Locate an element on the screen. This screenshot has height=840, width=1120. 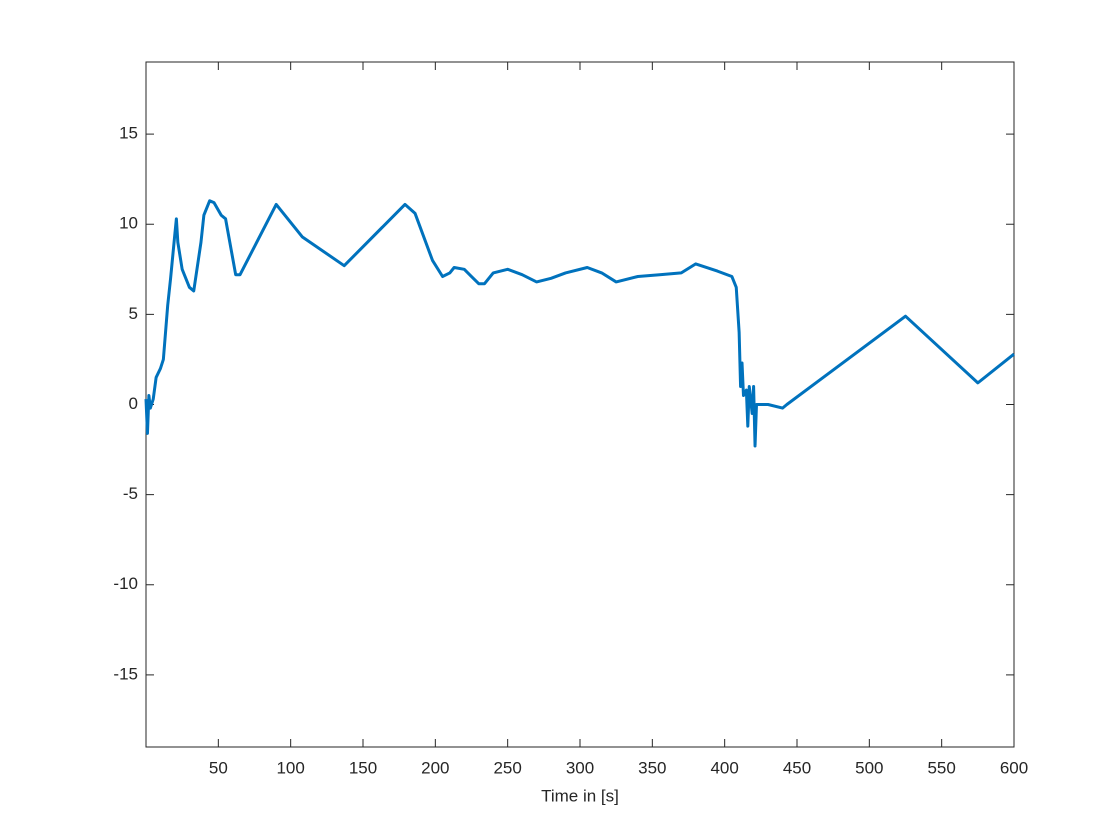
y-tick-label: -10 is located at coordinates (125, 583).